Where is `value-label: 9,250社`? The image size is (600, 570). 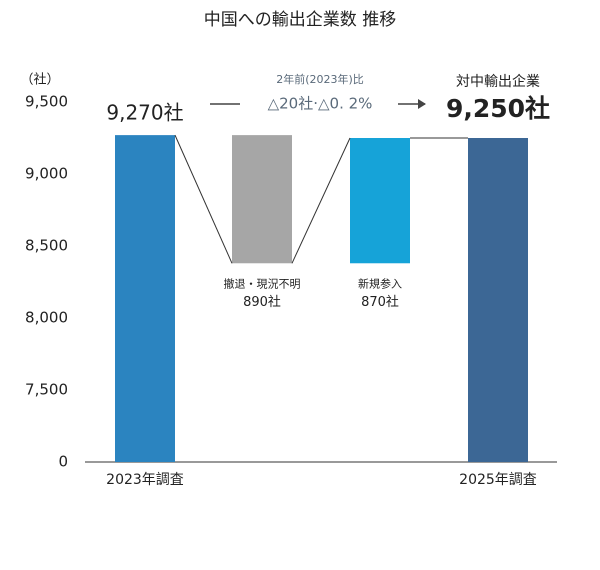 value-label: 9,250社 is located at coordinates (498, 108).